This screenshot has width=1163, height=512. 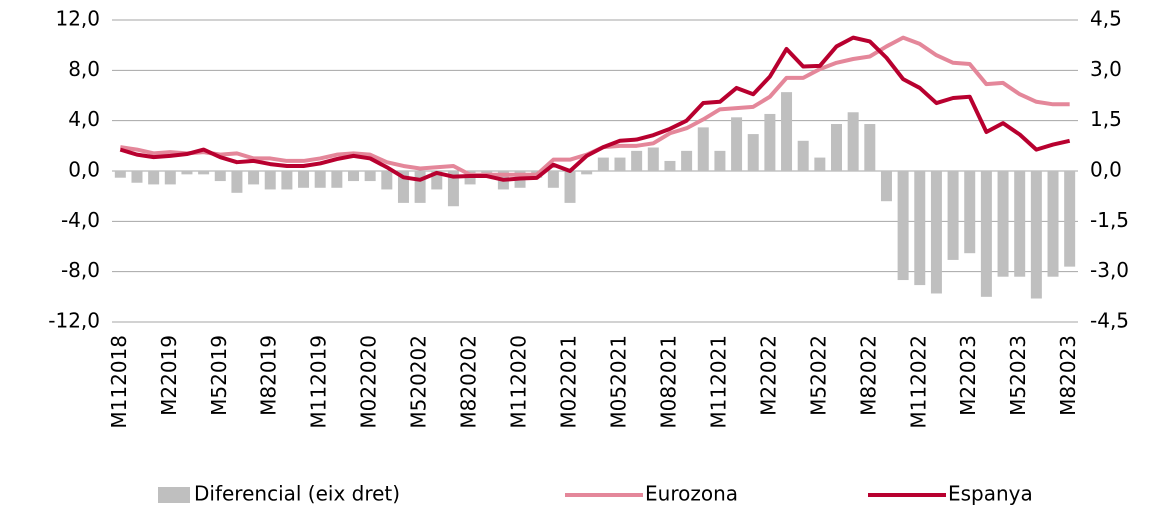 I want to click on legend-label: Diferencial (eix dret), so click(x=297, y=494).